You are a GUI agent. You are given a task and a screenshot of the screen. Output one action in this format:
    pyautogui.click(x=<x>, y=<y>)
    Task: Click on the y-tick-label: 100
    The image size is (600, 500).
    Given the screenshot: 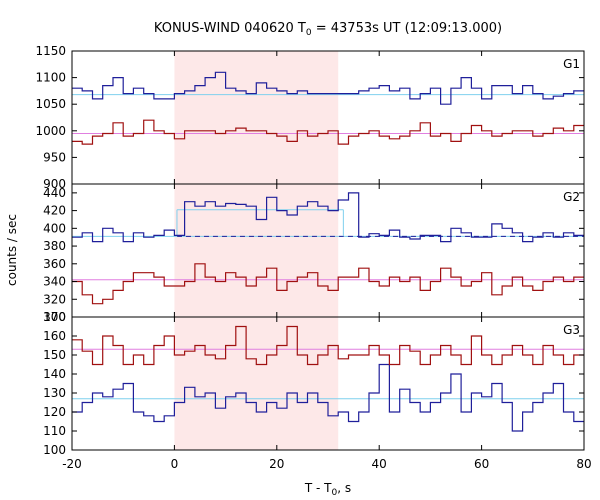 What is the action you would take?
    pyautogui.click(x=54, y=450)
    